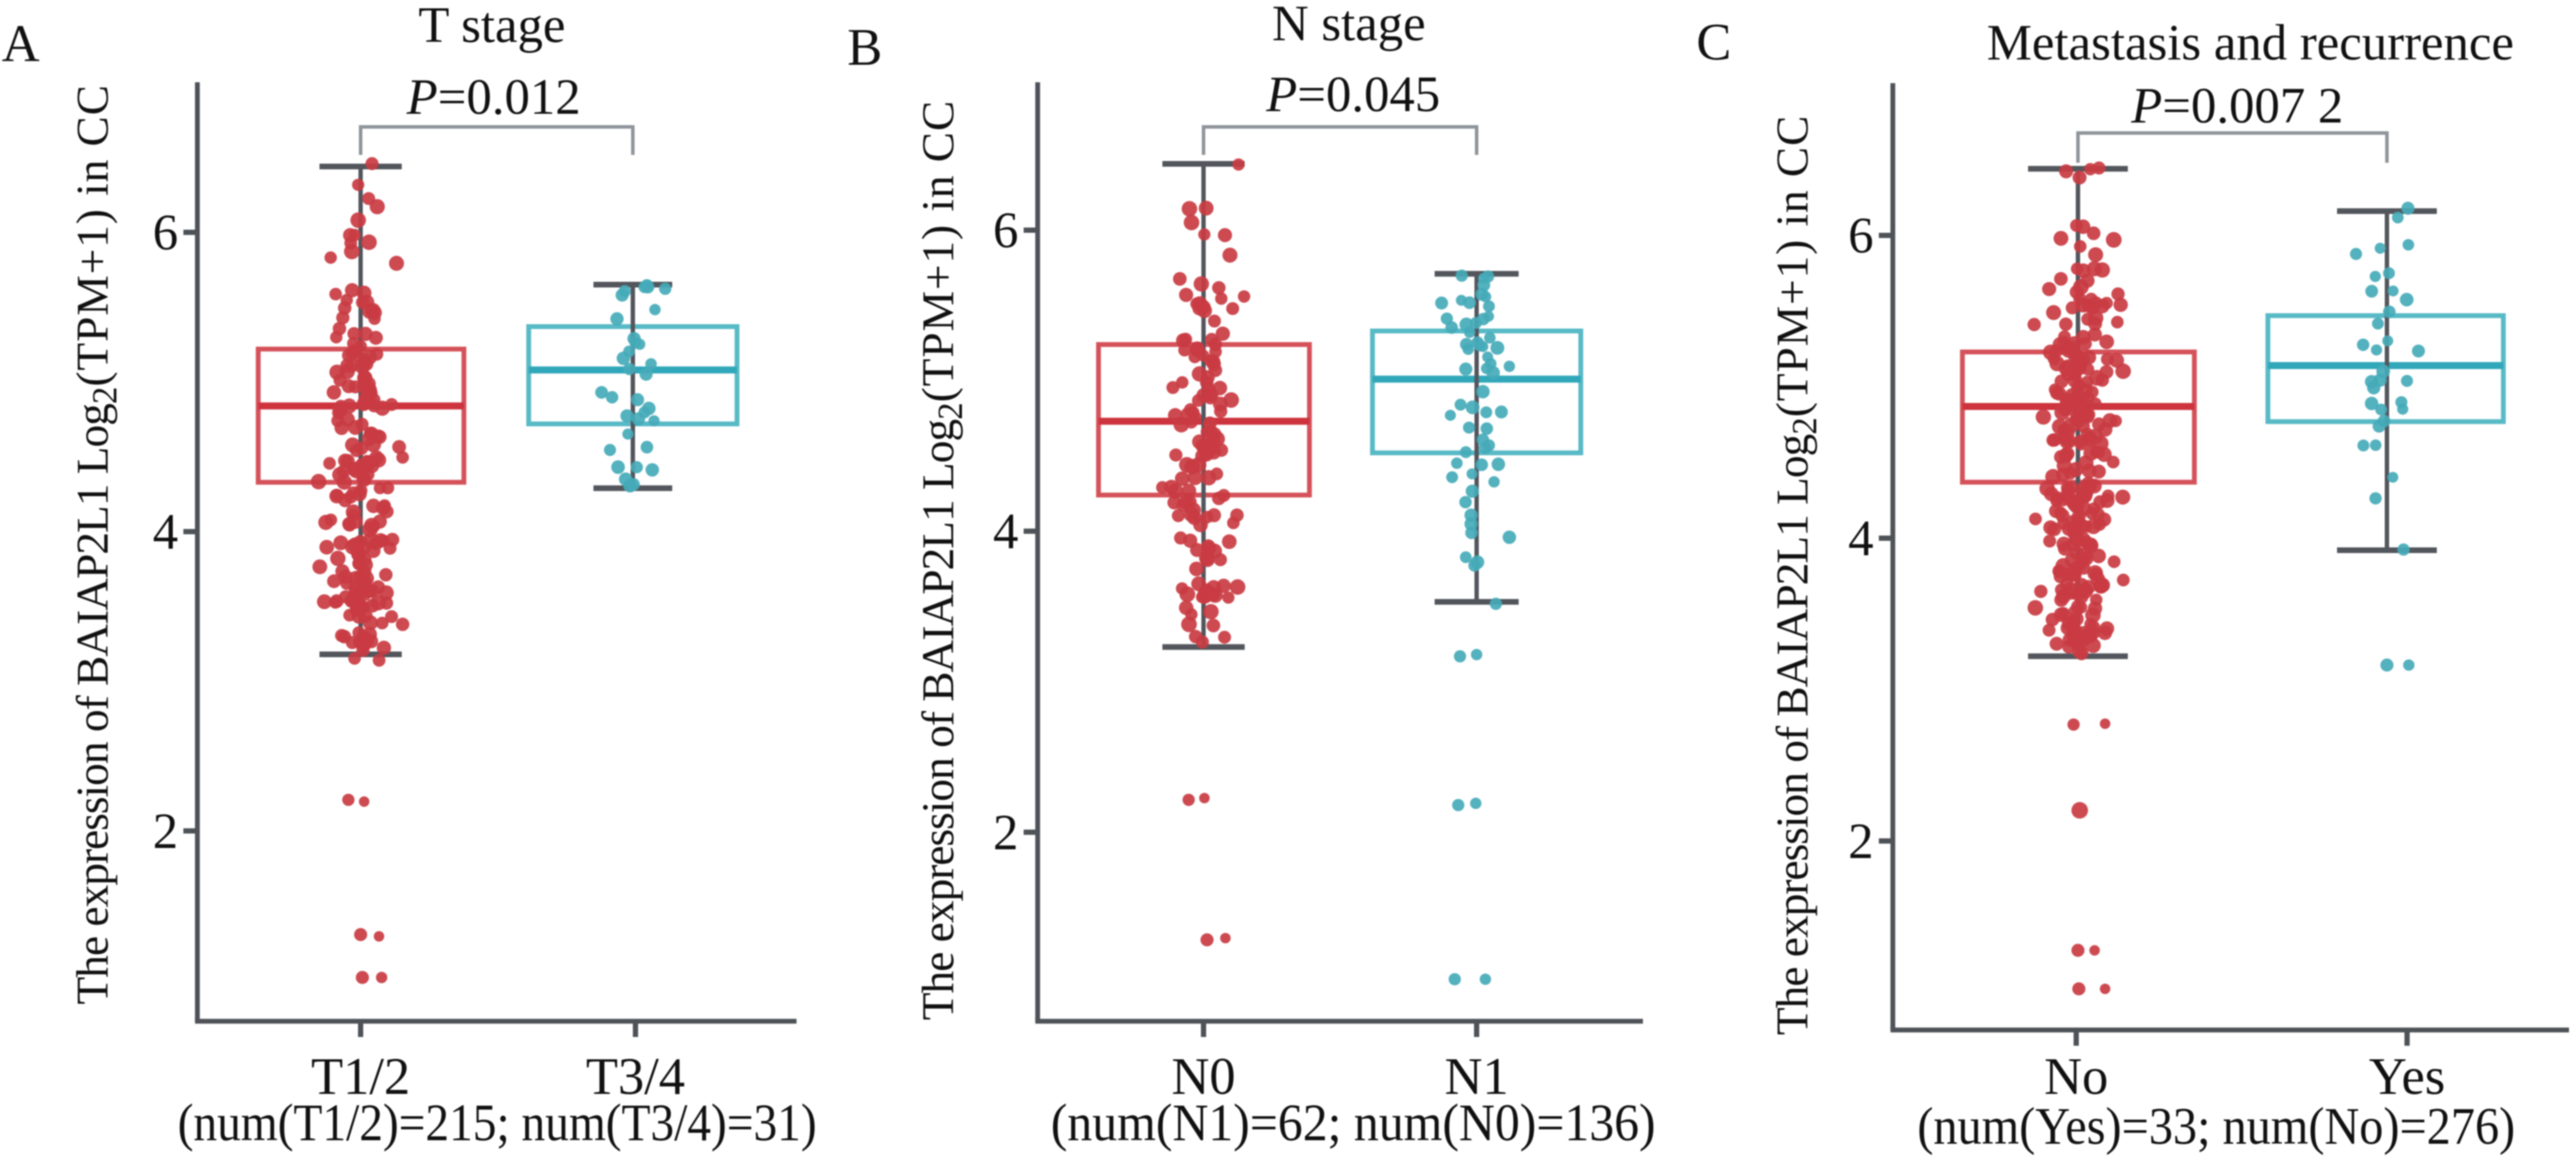  Describe the element at coordinates (2407, 1076) in the screenshot. I see `svg-text: Yes` at that location.